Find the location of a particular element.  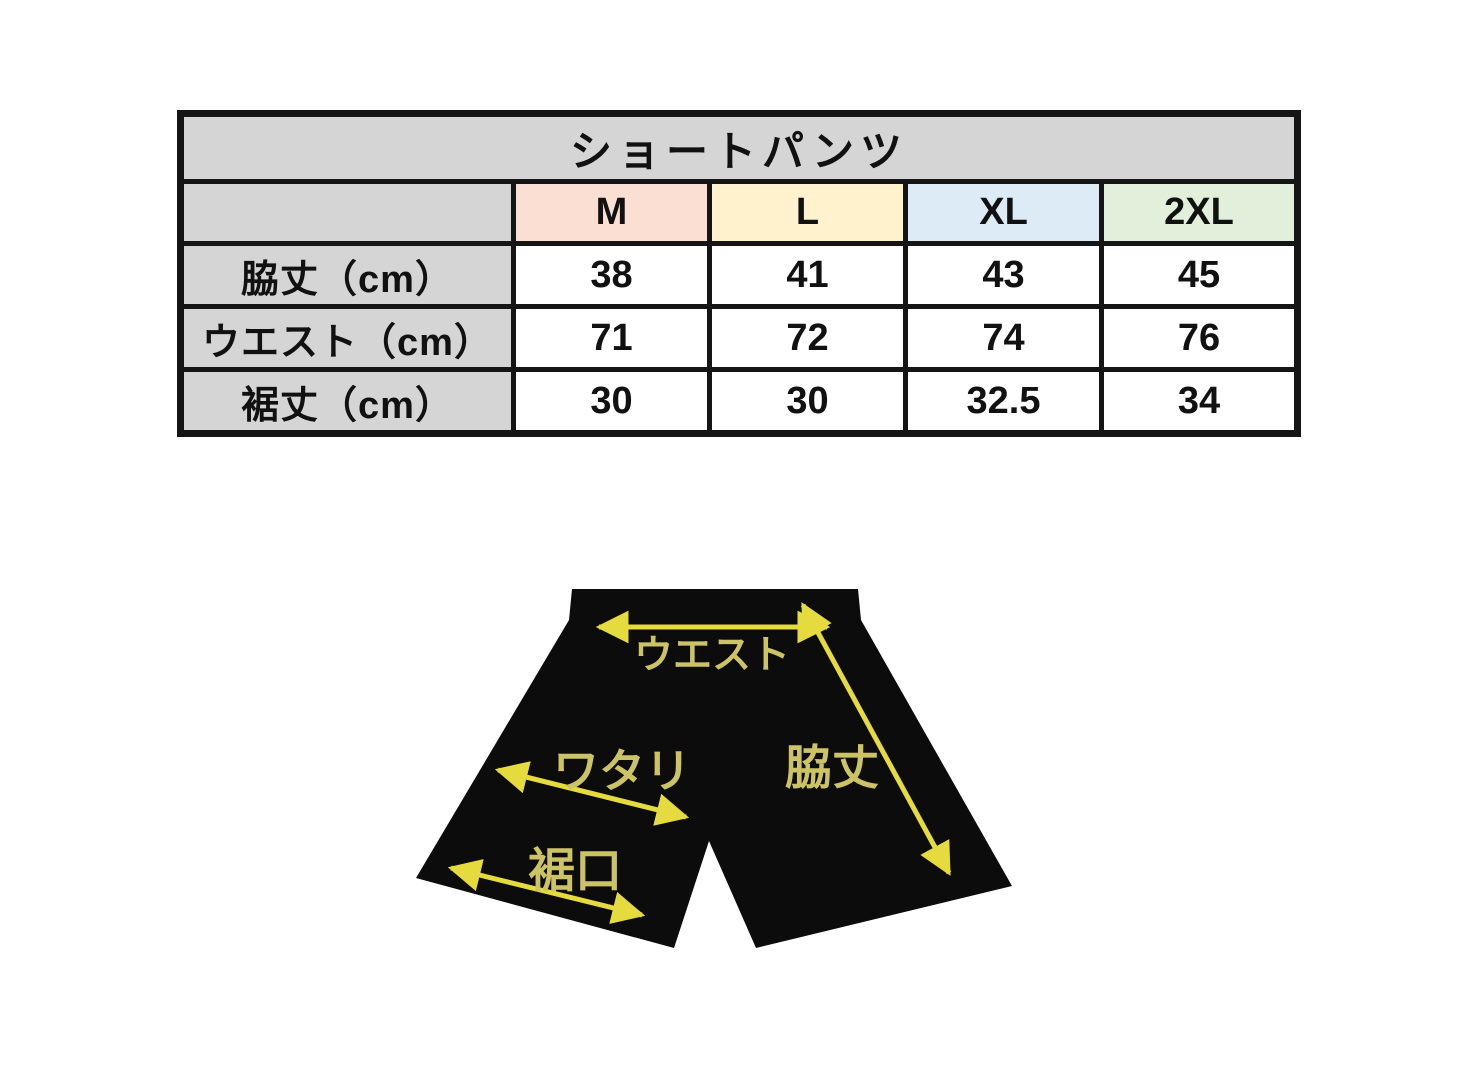

cell-waist-l: 72 is located at coordinates (807, 338).